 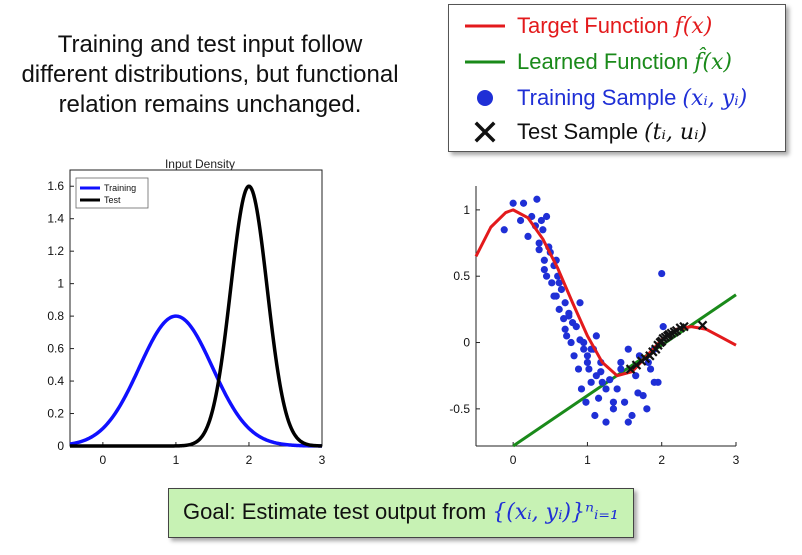 I want to click on learned-function-line, so click(x=624, y=370).